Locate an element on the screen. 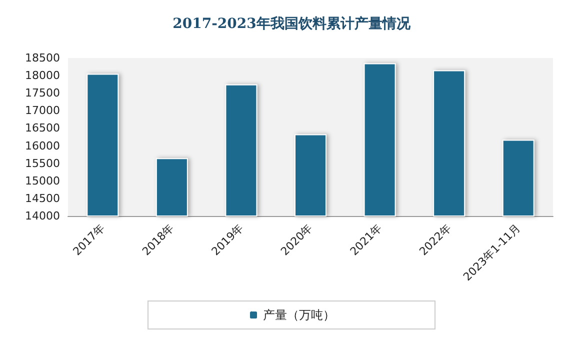 The width and height of the screenshot is (583, 349). y-tick-label: 14500 is located at coordinates (42, 198).